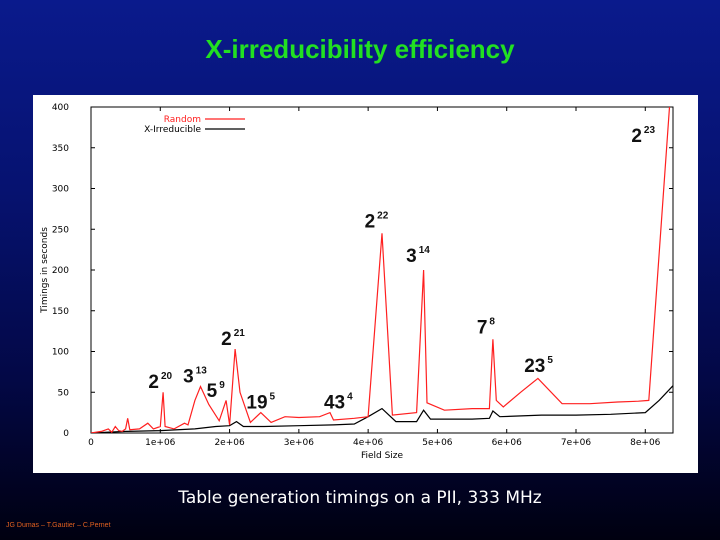  What do you see at coordinates (172, 130) in the screenshot?
I see `legend-label: X-Irreducible` at bounding box center [172, 130].